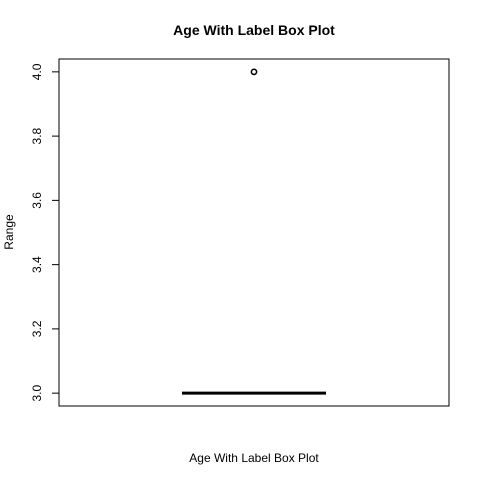 The image size is (480, 480). I want to click on x-axis-label: Age With Label Box Plot, so click(254, 458).